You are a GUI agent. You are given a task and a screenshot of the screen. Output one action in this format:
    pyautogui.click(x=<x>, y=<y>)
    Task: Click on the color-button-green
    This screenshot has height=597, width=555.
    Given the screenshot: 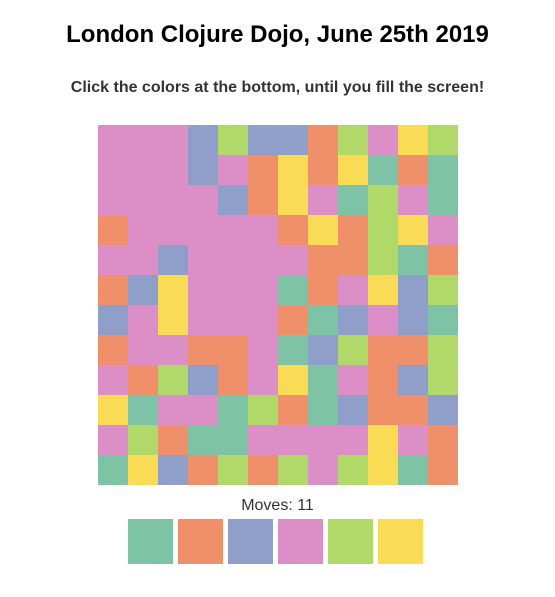 What is the action you would take?
    pyautogui.click(x=150, y=541)
    